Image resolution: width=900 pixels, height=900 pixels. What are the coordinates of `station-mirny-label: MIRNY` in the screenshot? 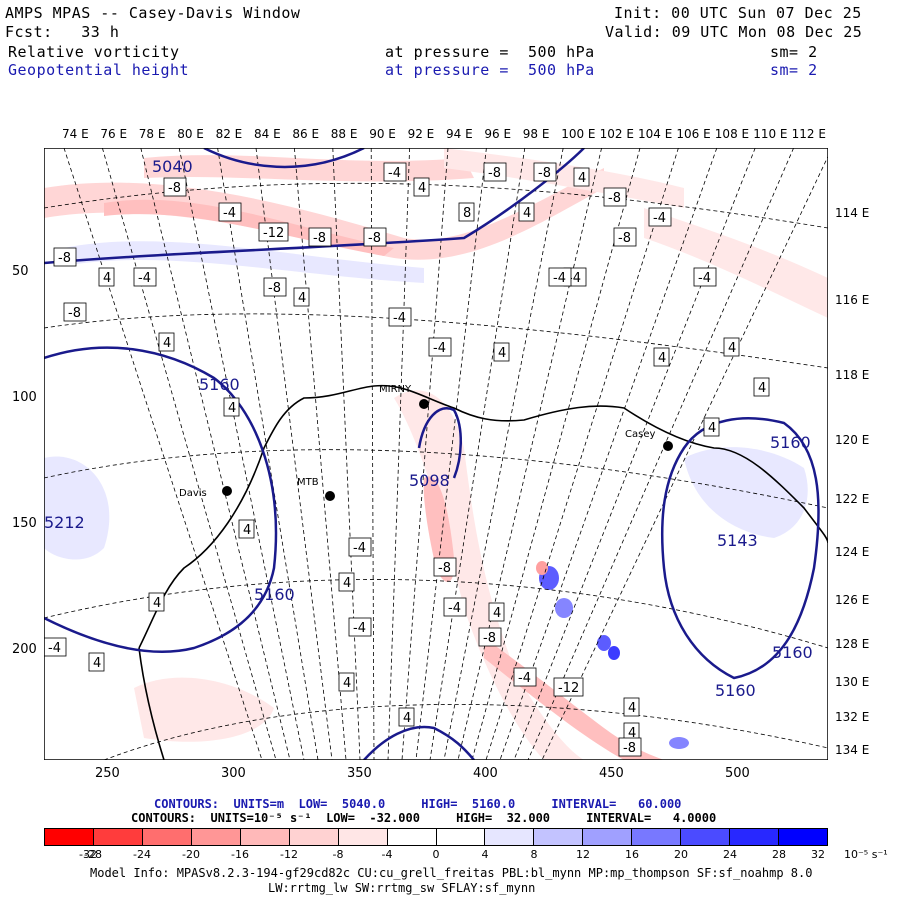 It's located at (395, 389).